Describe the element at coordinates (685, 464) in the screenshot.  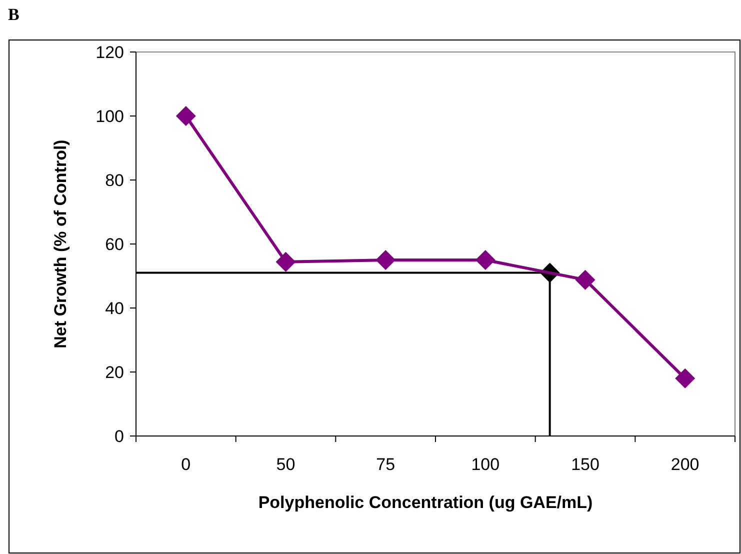
I see `x-tick-label: 200` at that location.